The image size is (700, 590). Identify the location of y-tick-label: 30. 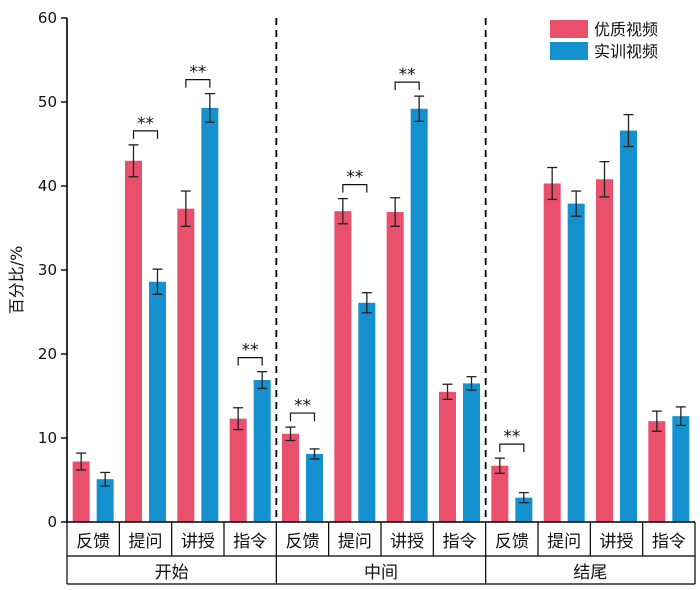
(47, 270).